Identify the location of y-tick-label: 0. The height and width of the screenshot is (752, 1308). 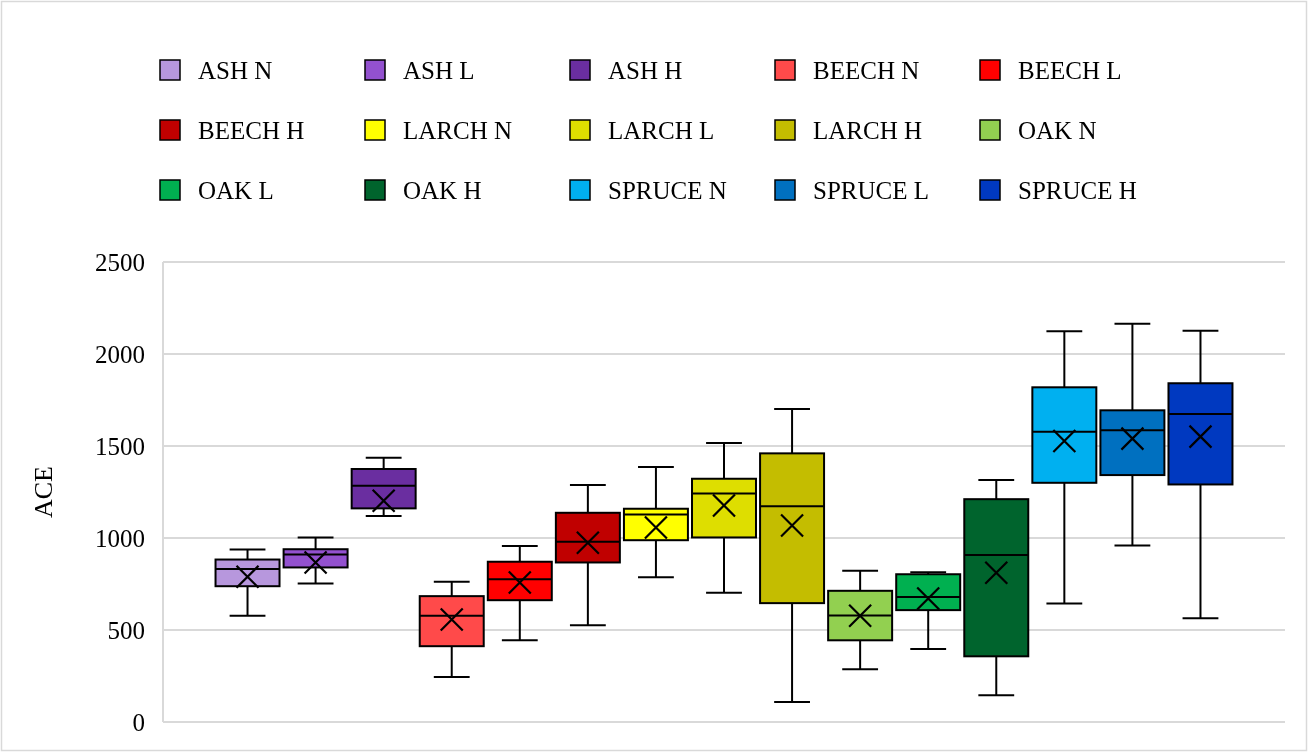
(138, 722).